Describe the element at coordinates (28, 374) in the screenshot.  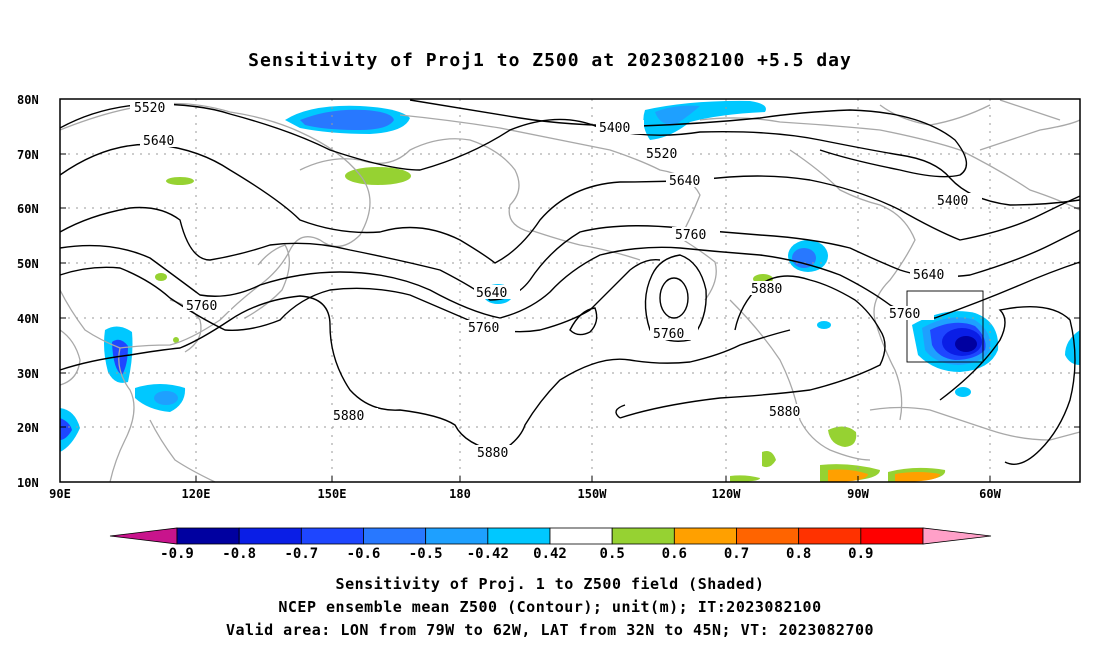
I see `lat-label: 30N` at that location.